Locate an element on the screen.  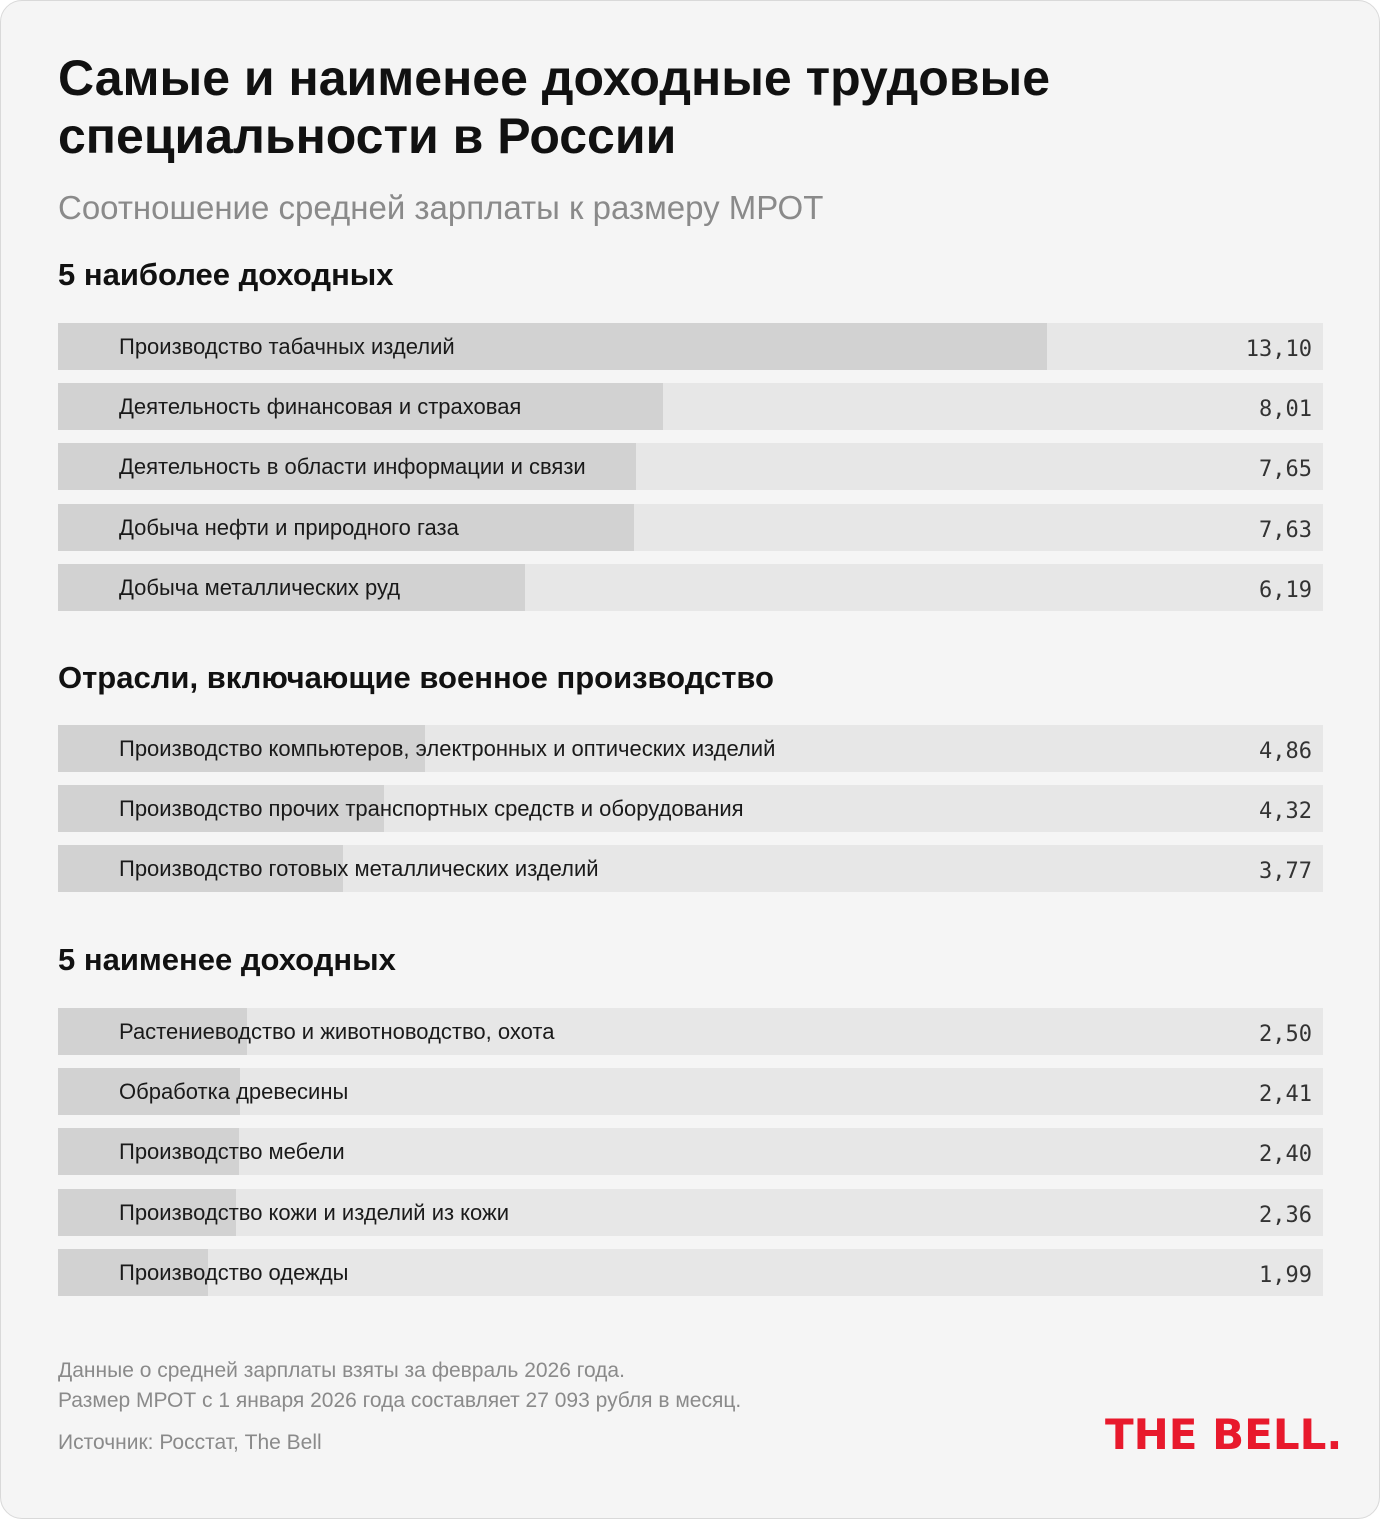
bar-value: 2,41 is located at coordinates (1285, 1094).